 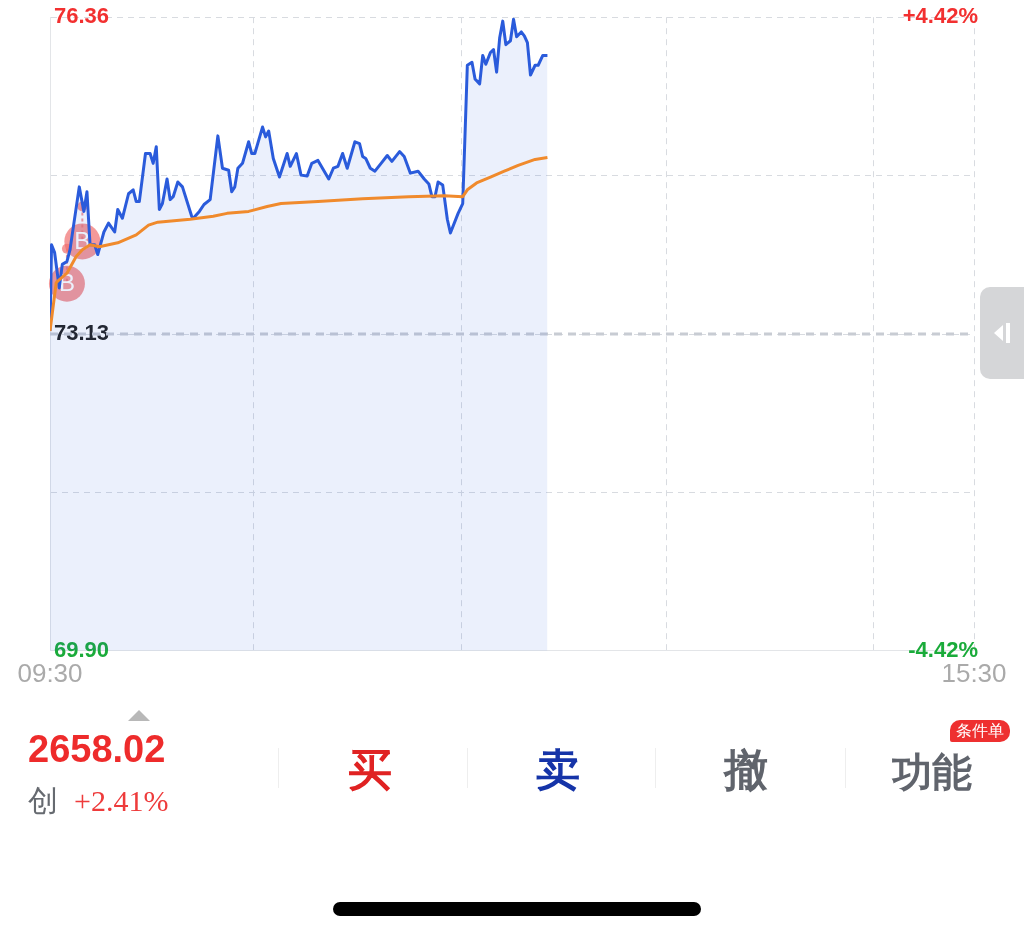 What do you see at coordinates (82, 333) in the screenshot?
I see `y-tick-label: 73.13` at bounding box center [82, 333].